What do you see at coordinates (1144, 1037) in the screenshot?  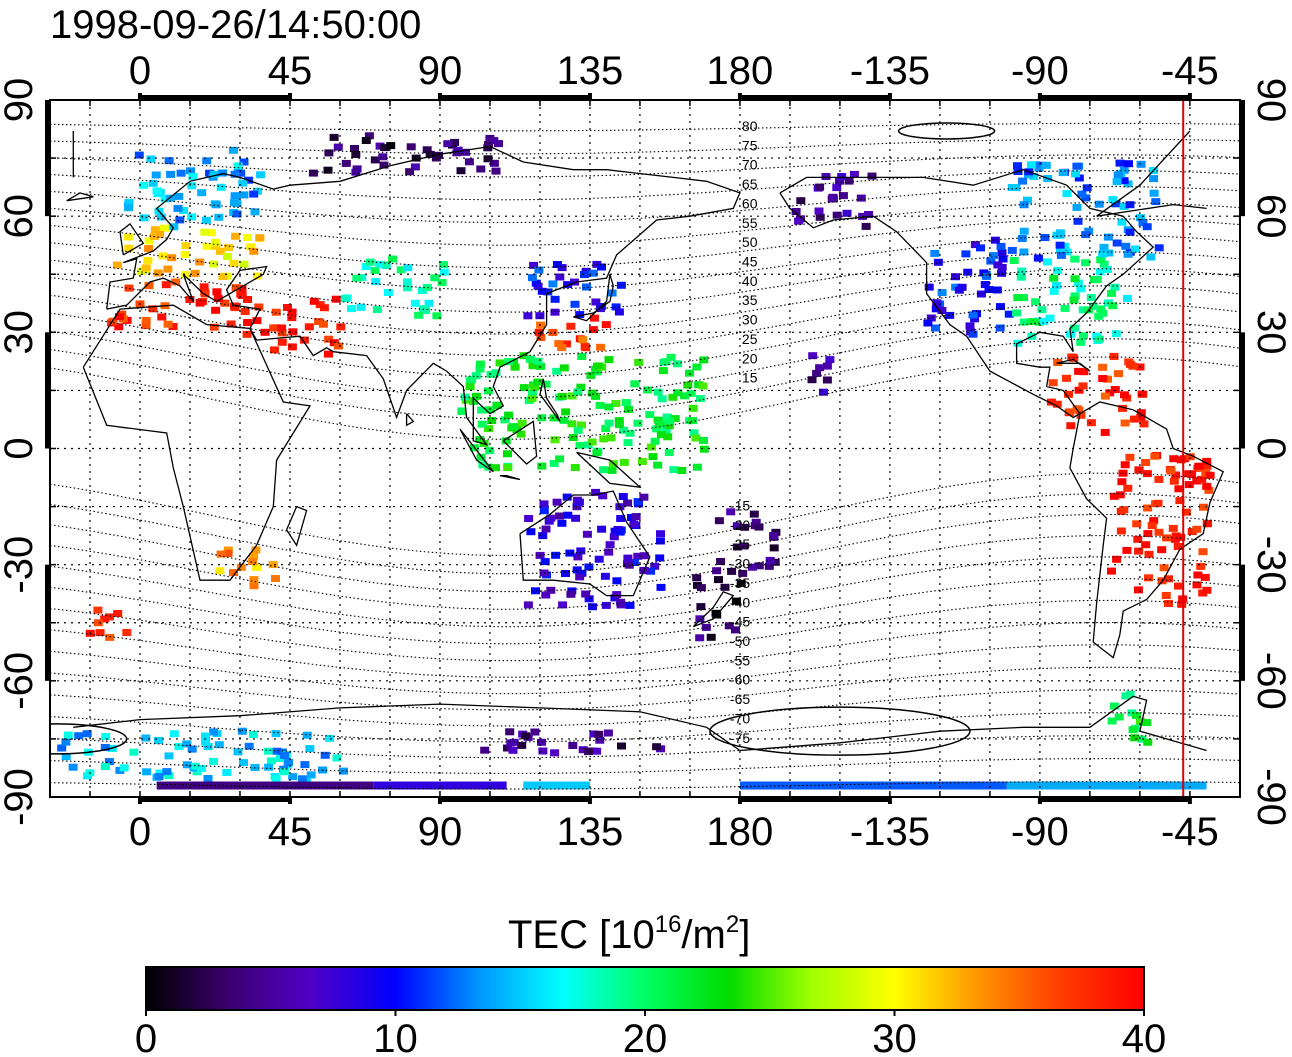 I see `colorbar-tick-label: 40` at bounding box center [1144, 1037].